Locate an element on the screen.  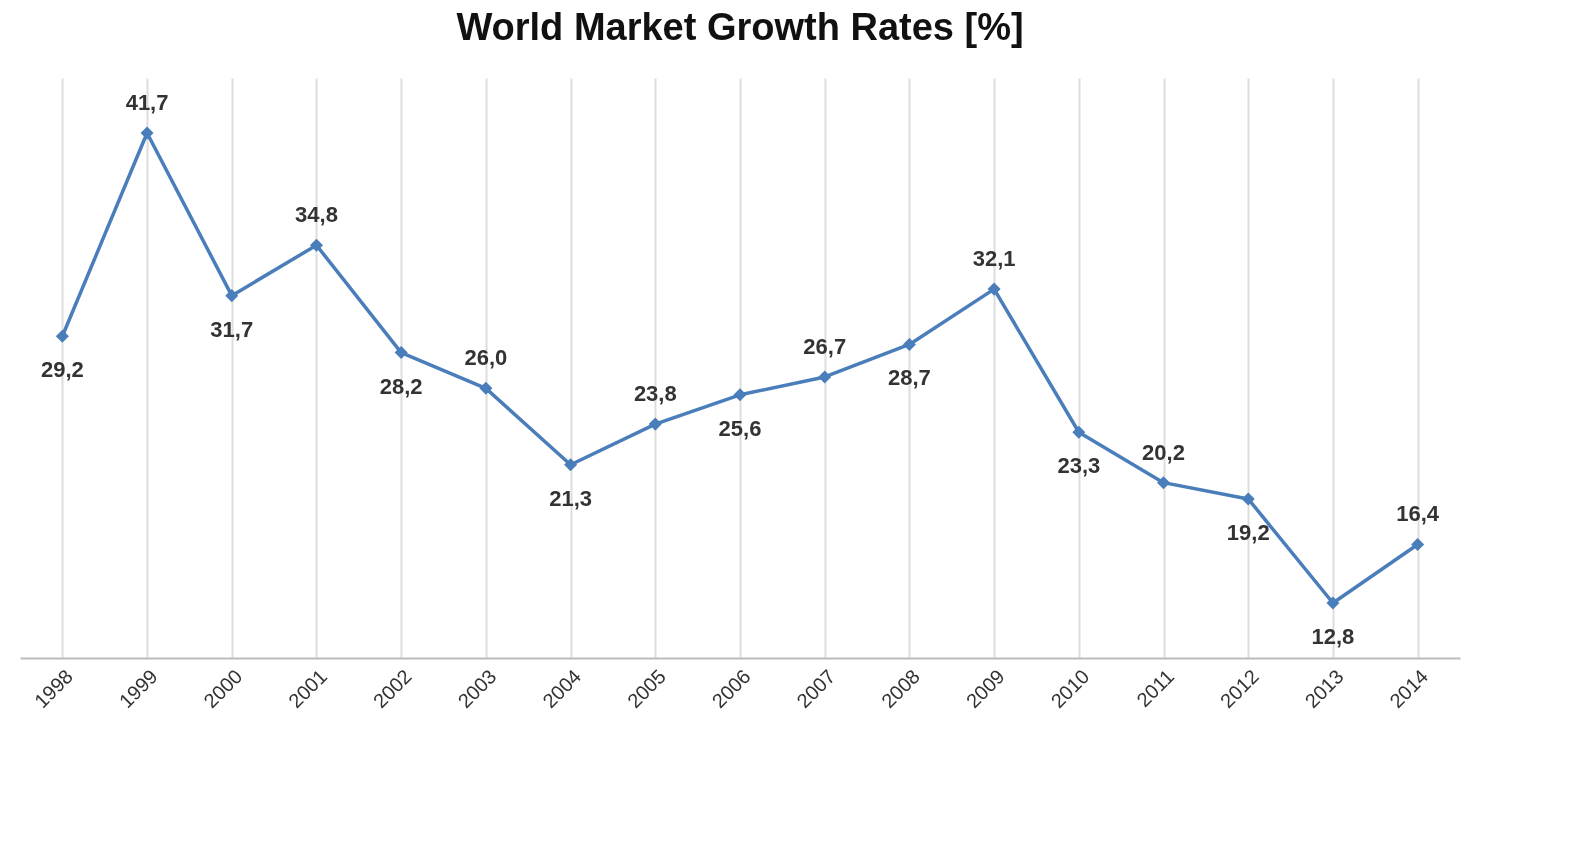
data-label: 41,7 is located at coordinates (147, 102).